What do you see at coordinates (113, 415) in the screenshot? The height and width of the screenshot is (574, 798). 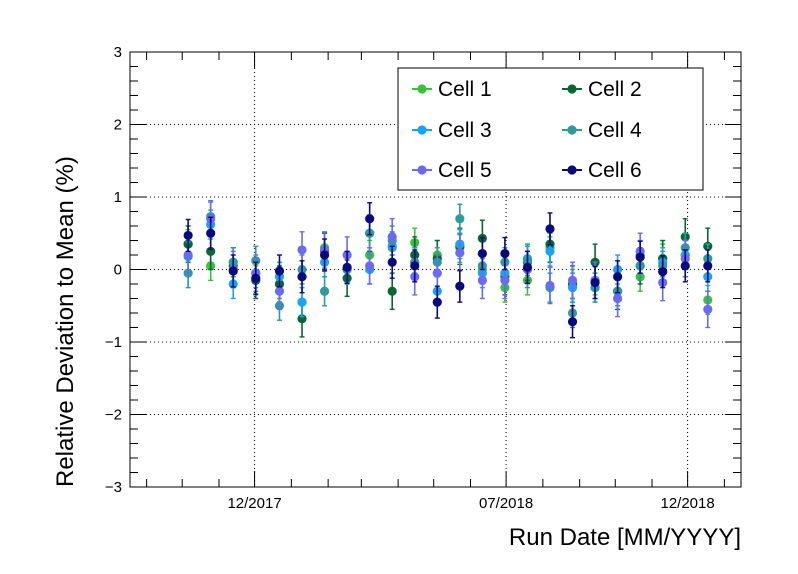 I see `y-tick-label: −2` at bounding box center [113, 415].